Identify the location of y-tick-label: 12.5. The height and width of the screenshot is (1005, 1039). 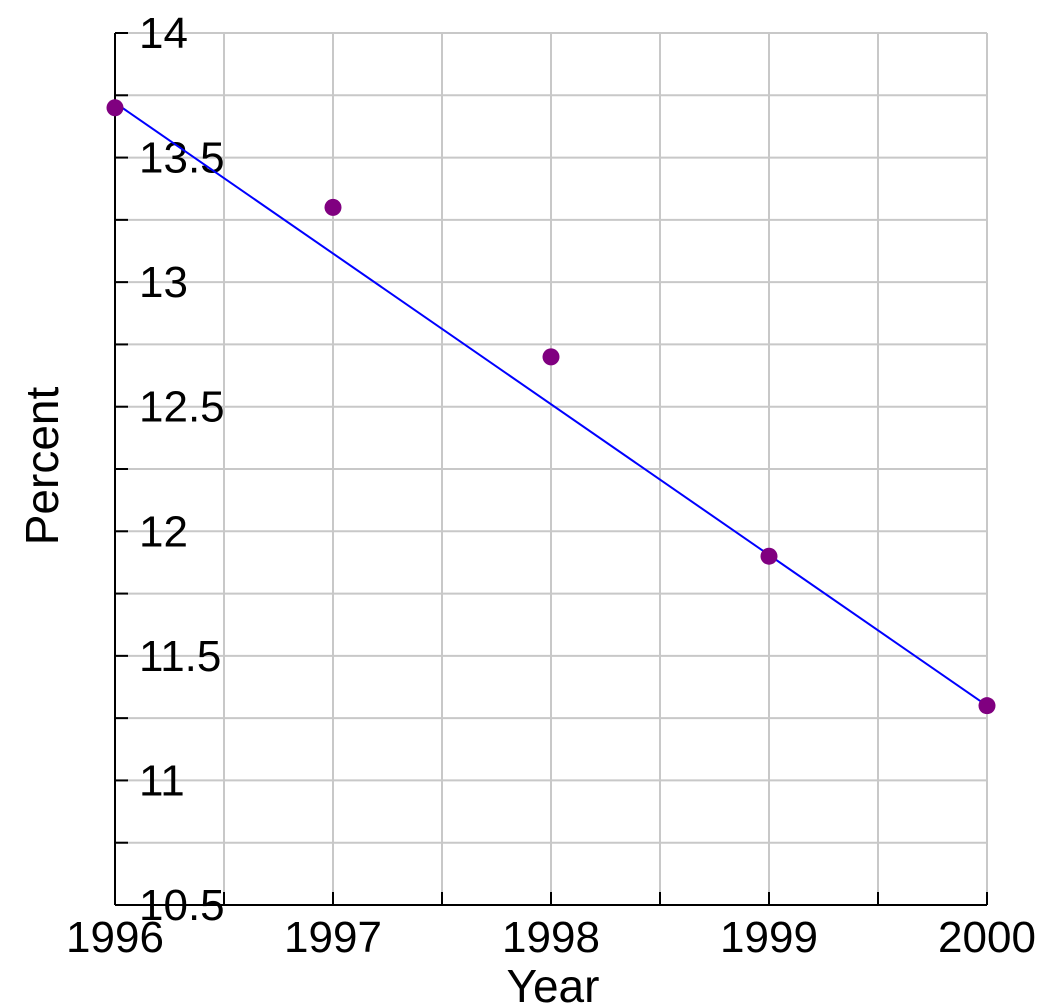
(182, 407).